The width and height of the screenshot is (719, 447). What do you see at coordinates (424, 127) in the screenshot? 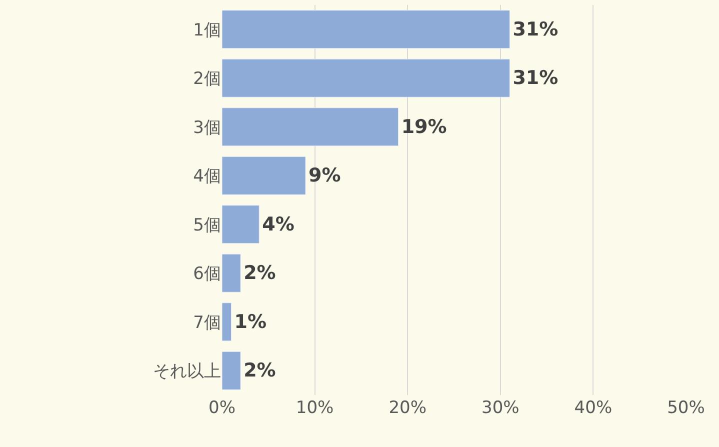
I see `data-label: 19%` at bounding box center [424, 127].